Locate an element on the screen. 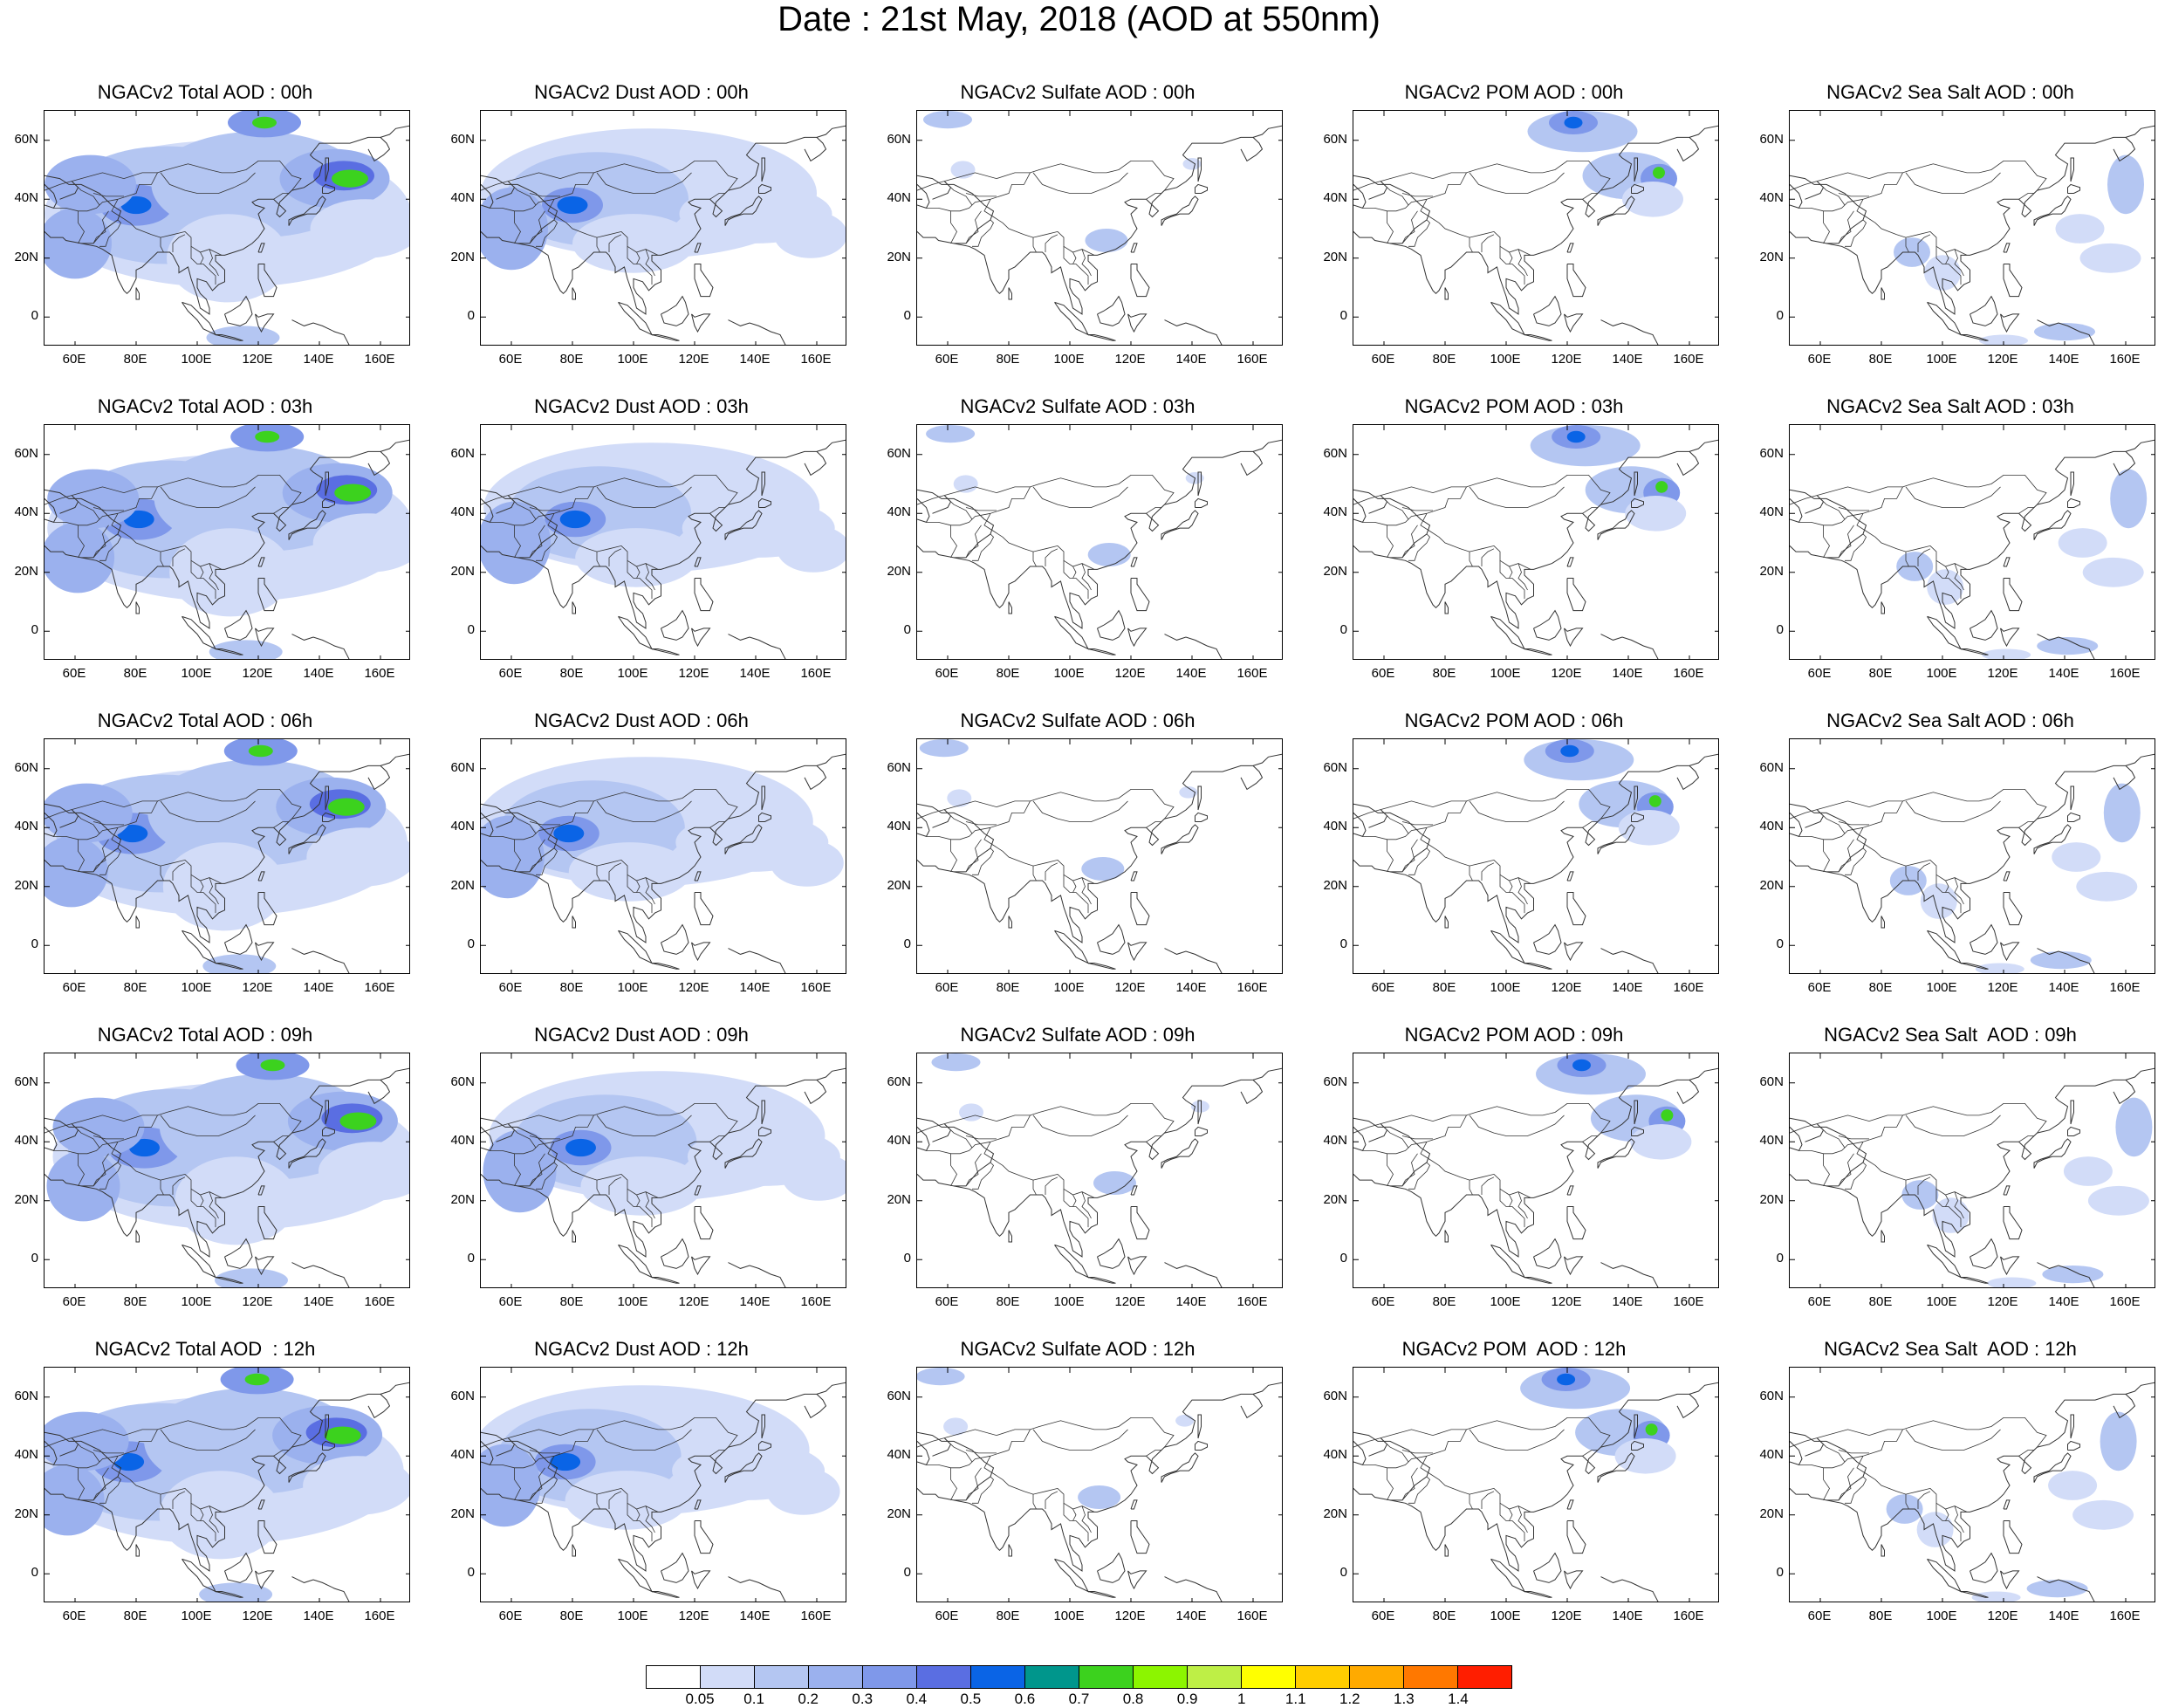  panel-title: NGACv2 Dust AOD : 09h is located at coordinates (641, 1035).